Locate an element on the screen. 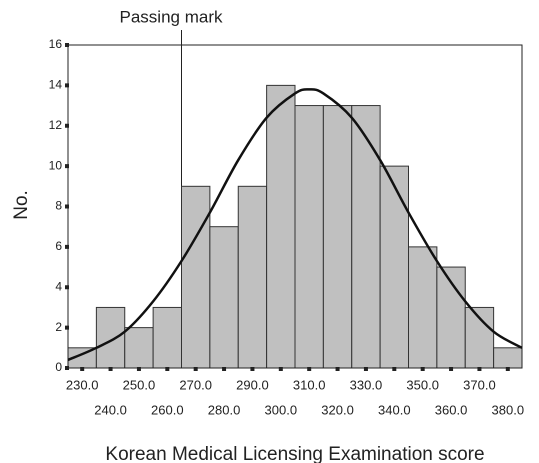 The width and height of the screenshot is (539, 463). x-tick-label: 270.0 is located at coordinates (195, 384).